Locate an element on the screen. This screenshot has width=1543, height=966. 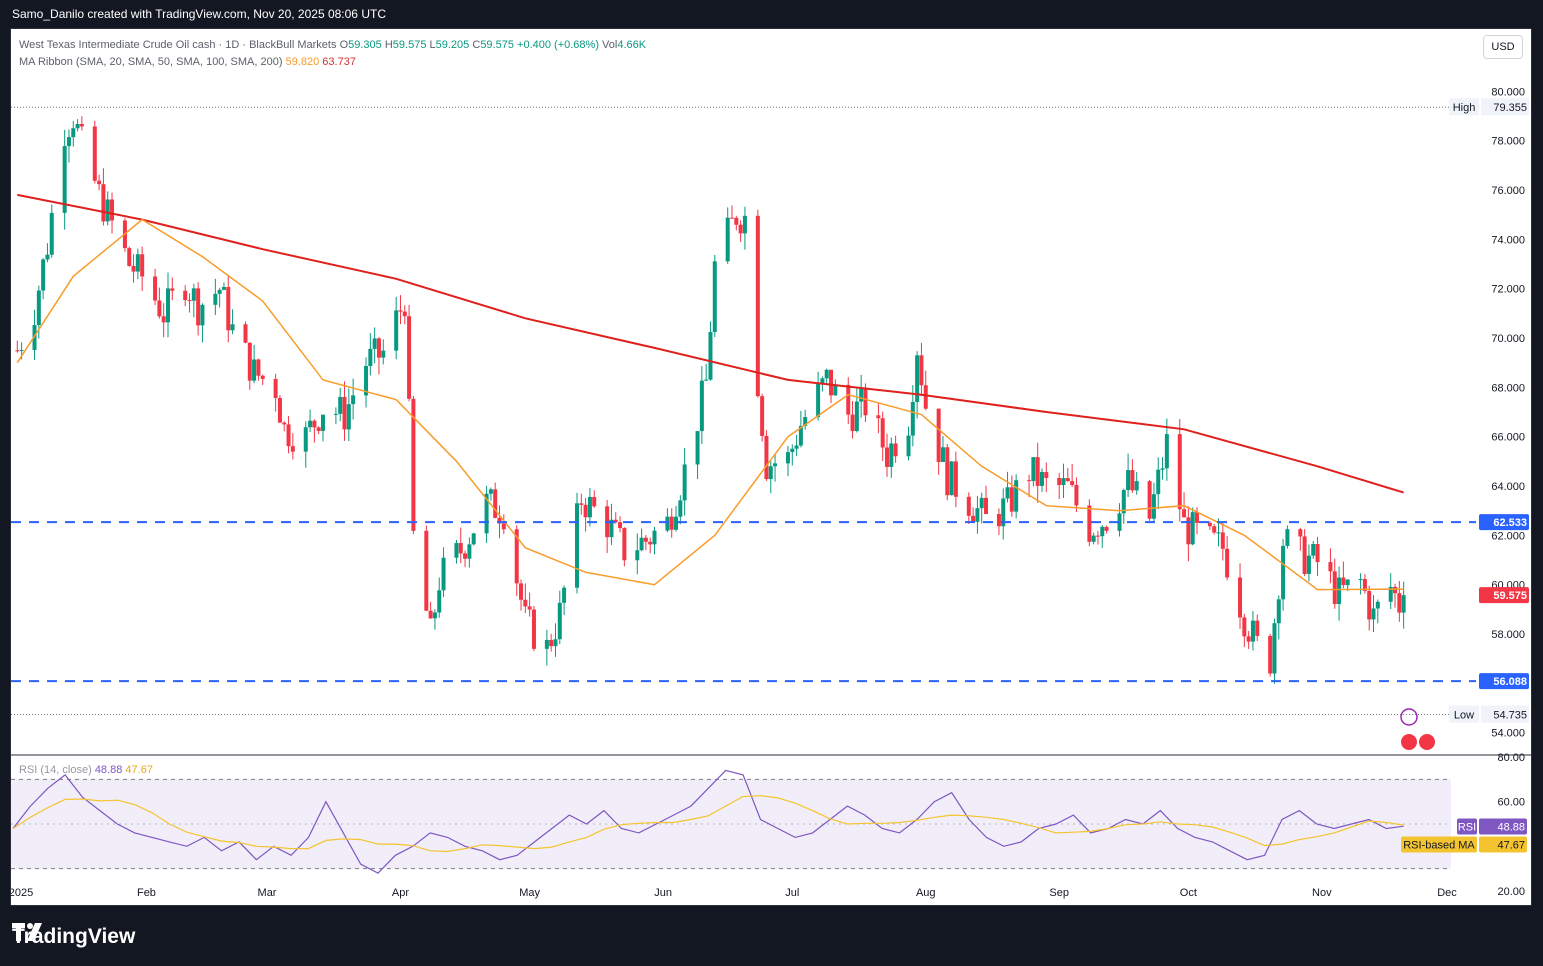
low-value: 59.205 is located at coordinates (452, 45).